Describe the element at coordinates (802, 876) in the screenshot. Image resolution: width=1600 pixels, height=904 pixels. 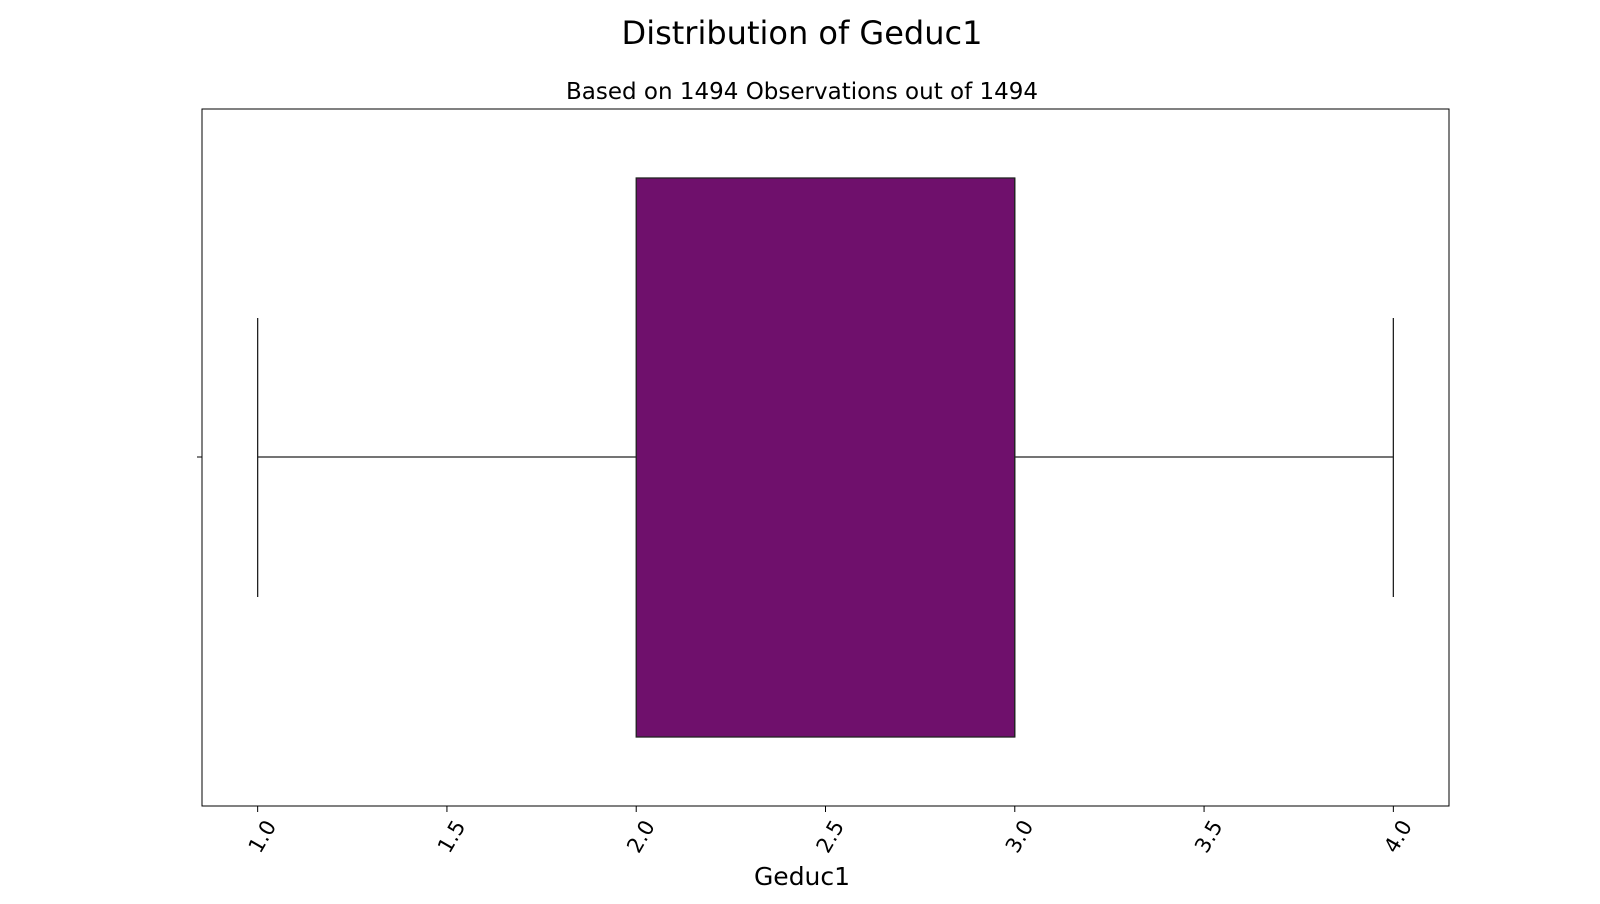
I see `x-axis-label: Geduc1` at that location.